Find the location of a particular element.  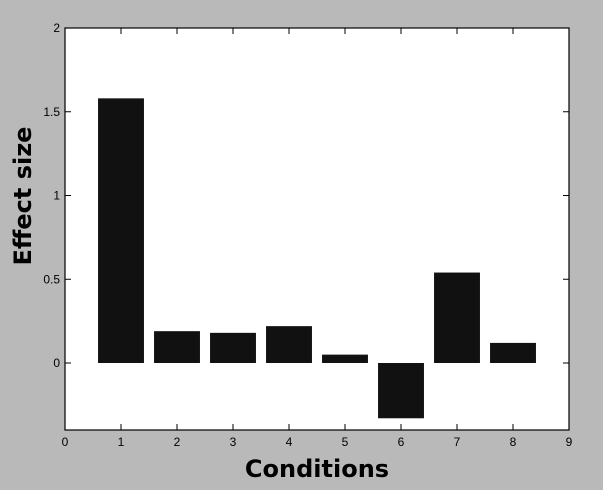

y-tick-label-1.5: 1.5 is located at coordinates (51, 112).